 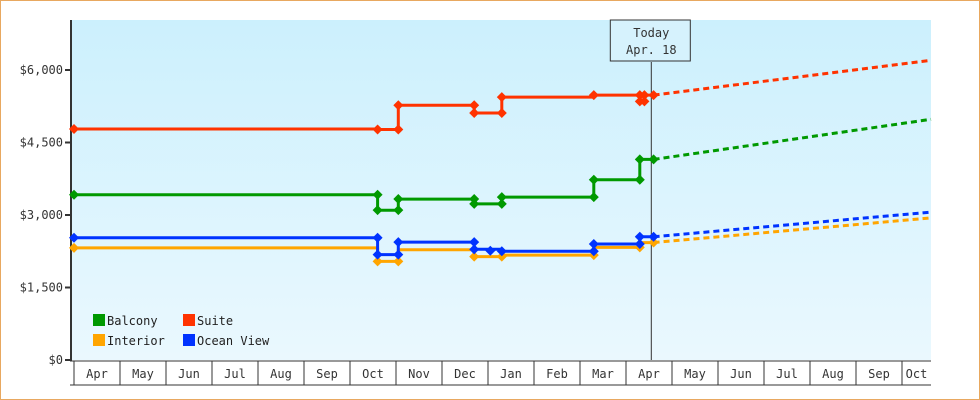 I want to click on today-marker: Today Apr. 18, so click(x=650, y=189).